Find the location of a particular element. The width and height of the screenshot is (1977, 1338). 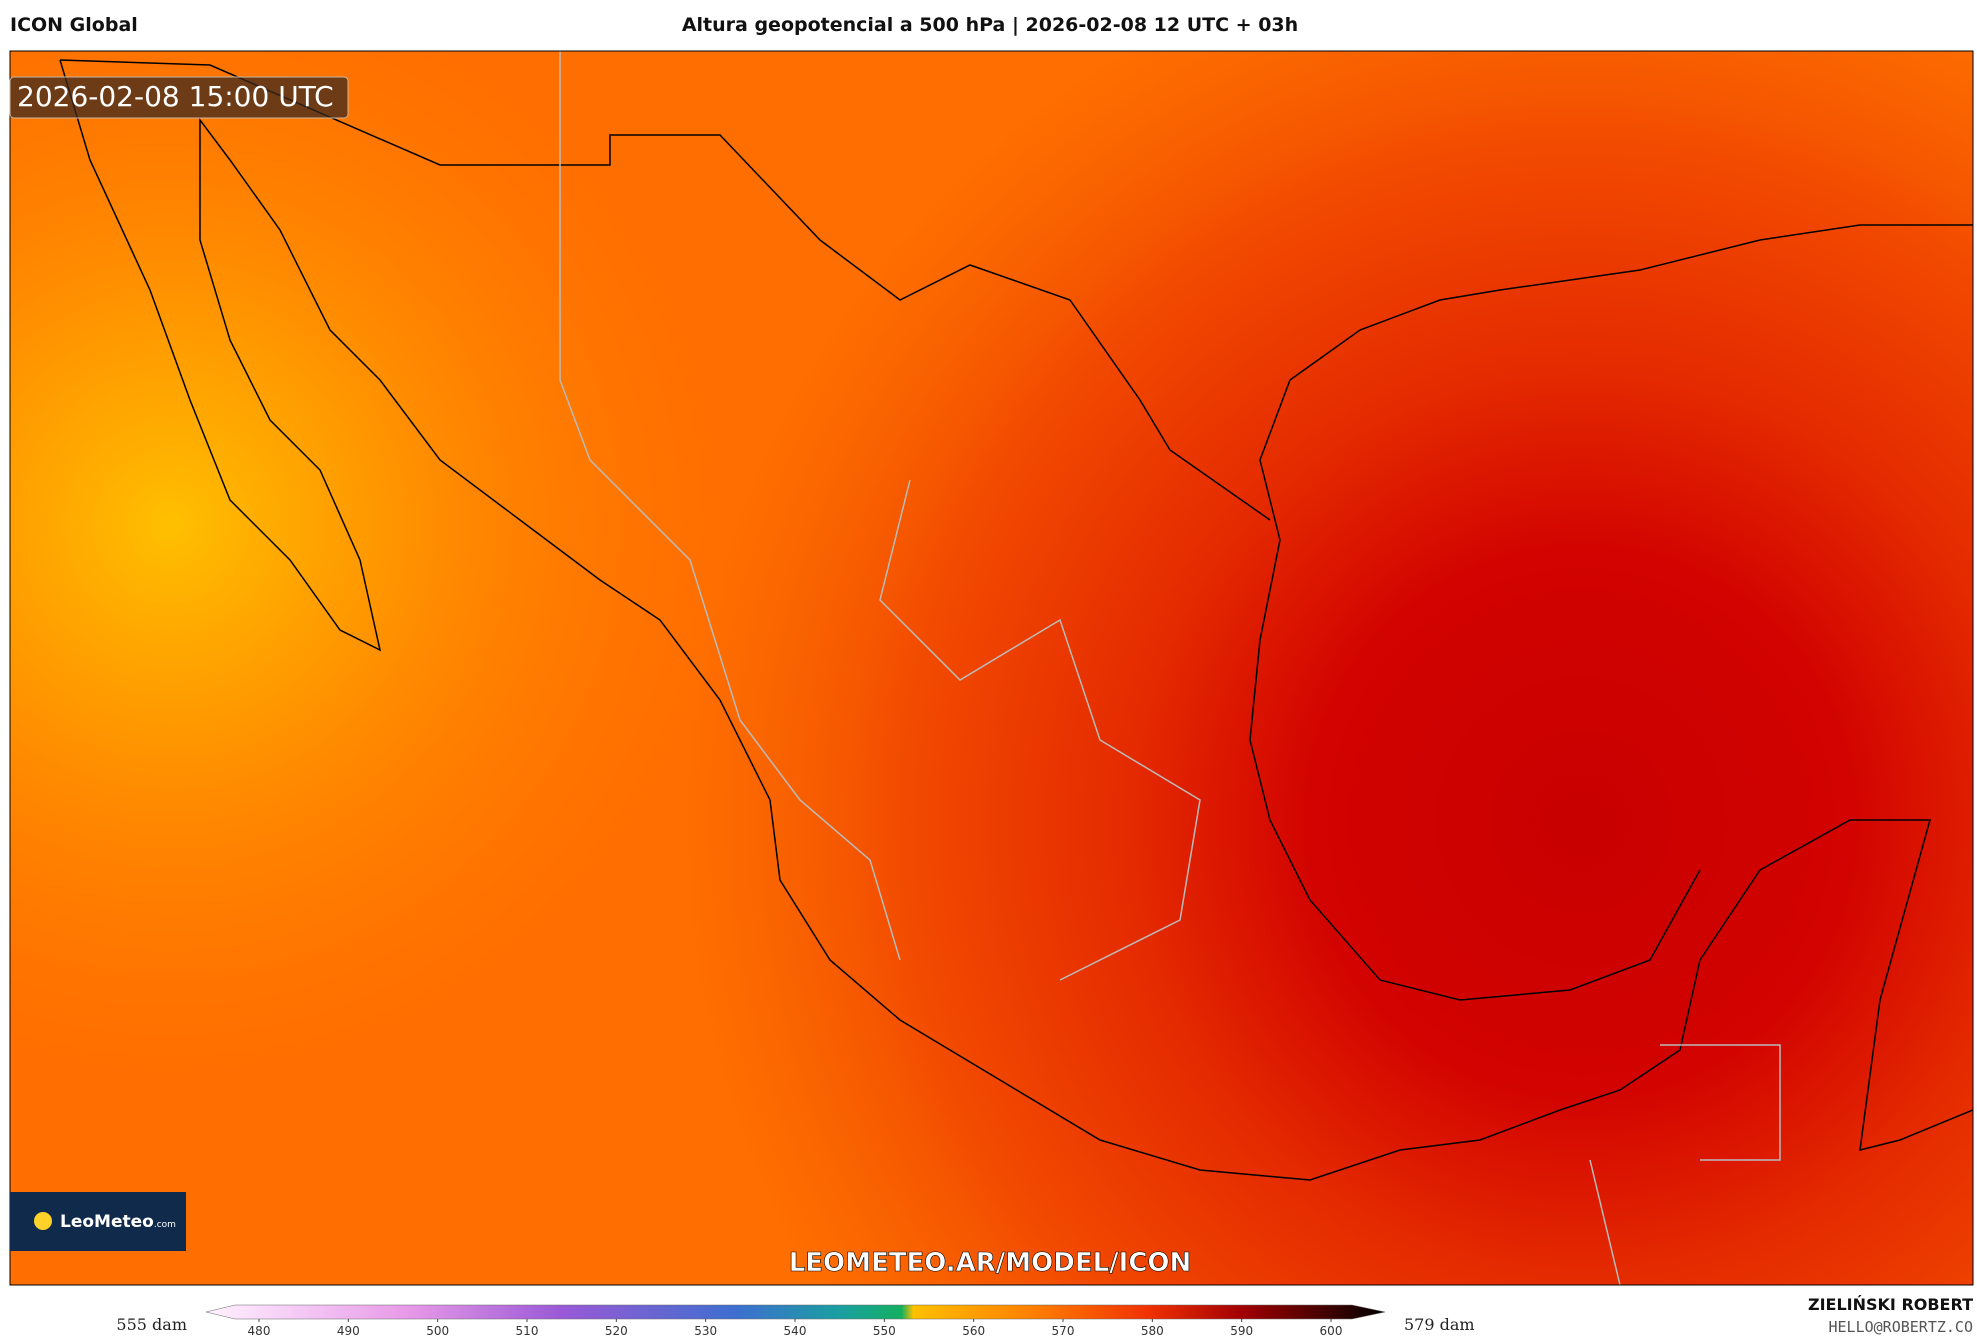

logo-text: LeoMeteo.com is located at coordinates (118, 1222).